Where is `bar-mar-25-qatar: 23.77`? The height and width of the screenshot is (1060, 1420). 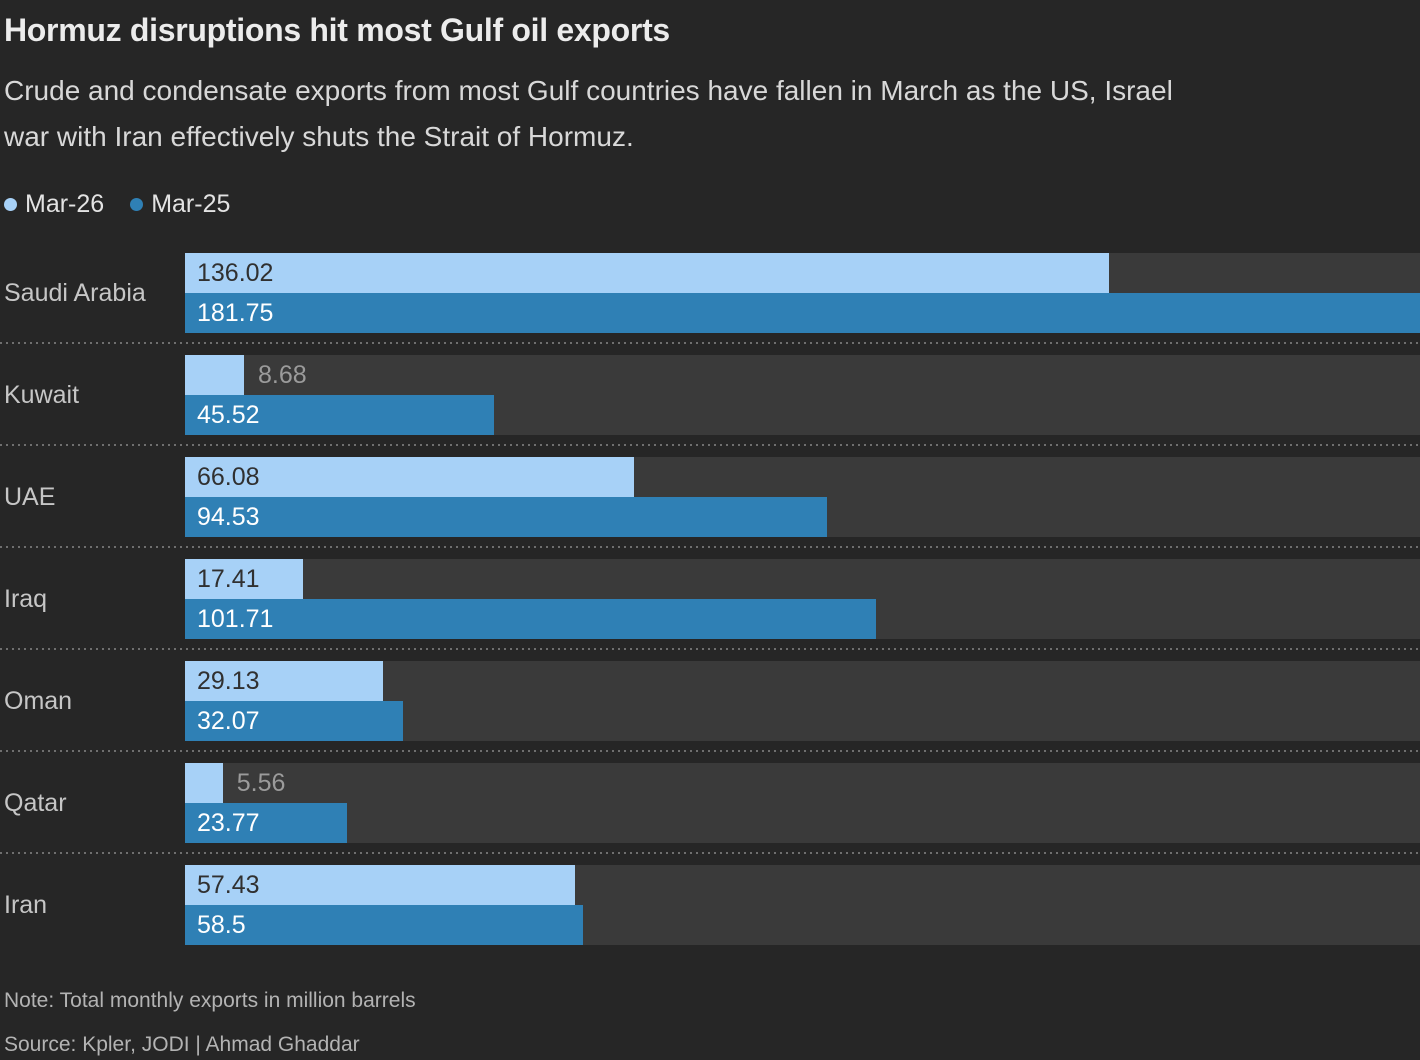 bar-mar-25-qatar: 23.77 is located at coordinates (266, 823).